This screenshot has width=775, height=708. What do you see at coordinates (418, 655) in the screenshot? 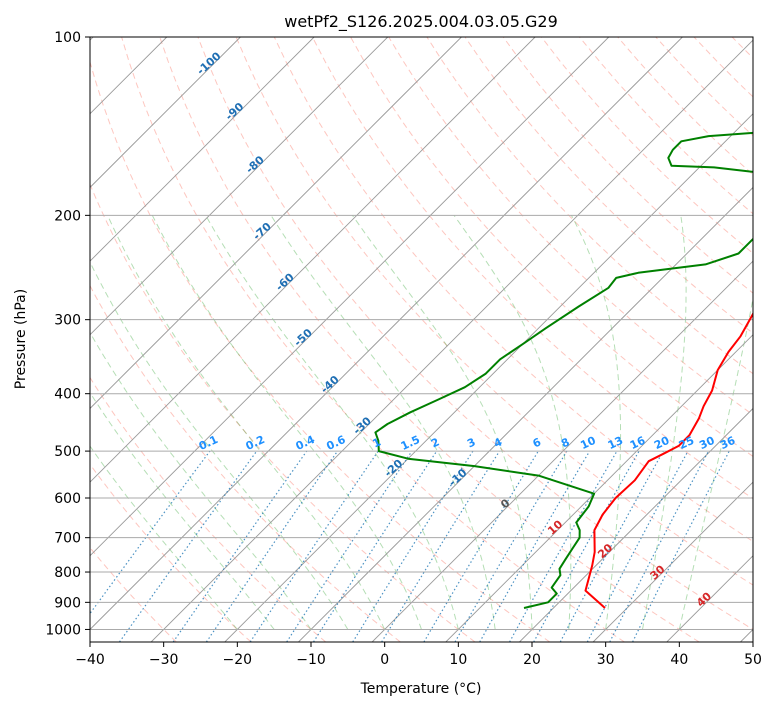
I see `x-axis-ticks: −40 −30 −20 −10 0 10 20 30 40 50` at bounding box center [418, 655].